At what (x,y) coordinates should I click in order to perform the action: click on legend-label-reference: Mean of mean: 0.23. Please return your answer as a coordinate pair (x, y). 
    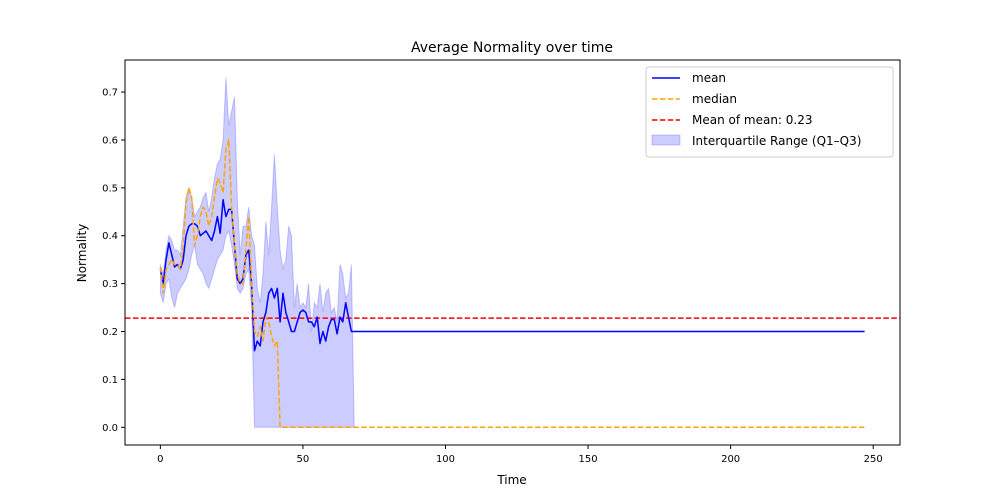
    Looking at the image, I should click on (752, 120).